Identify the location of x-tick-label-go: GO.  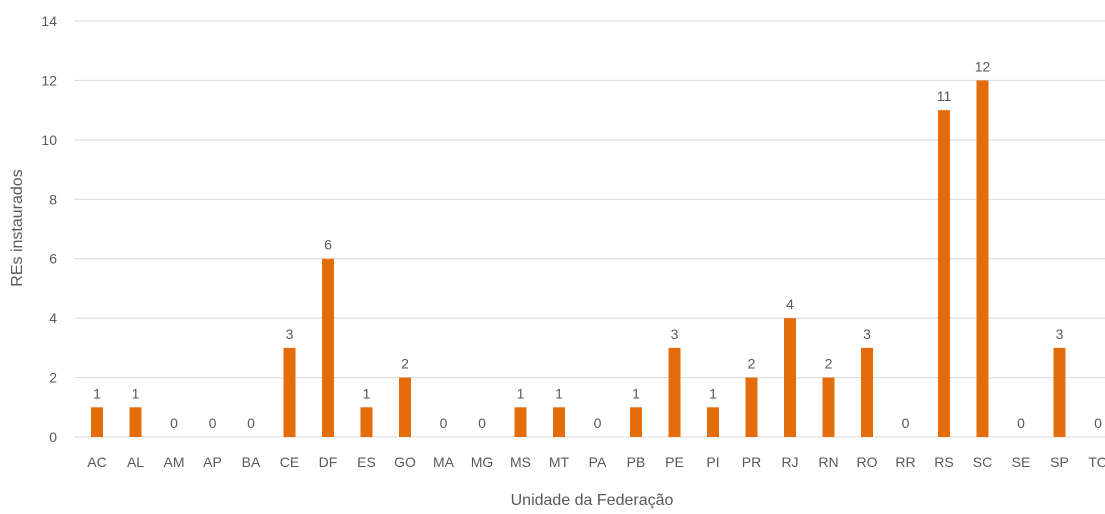
(405, 462).